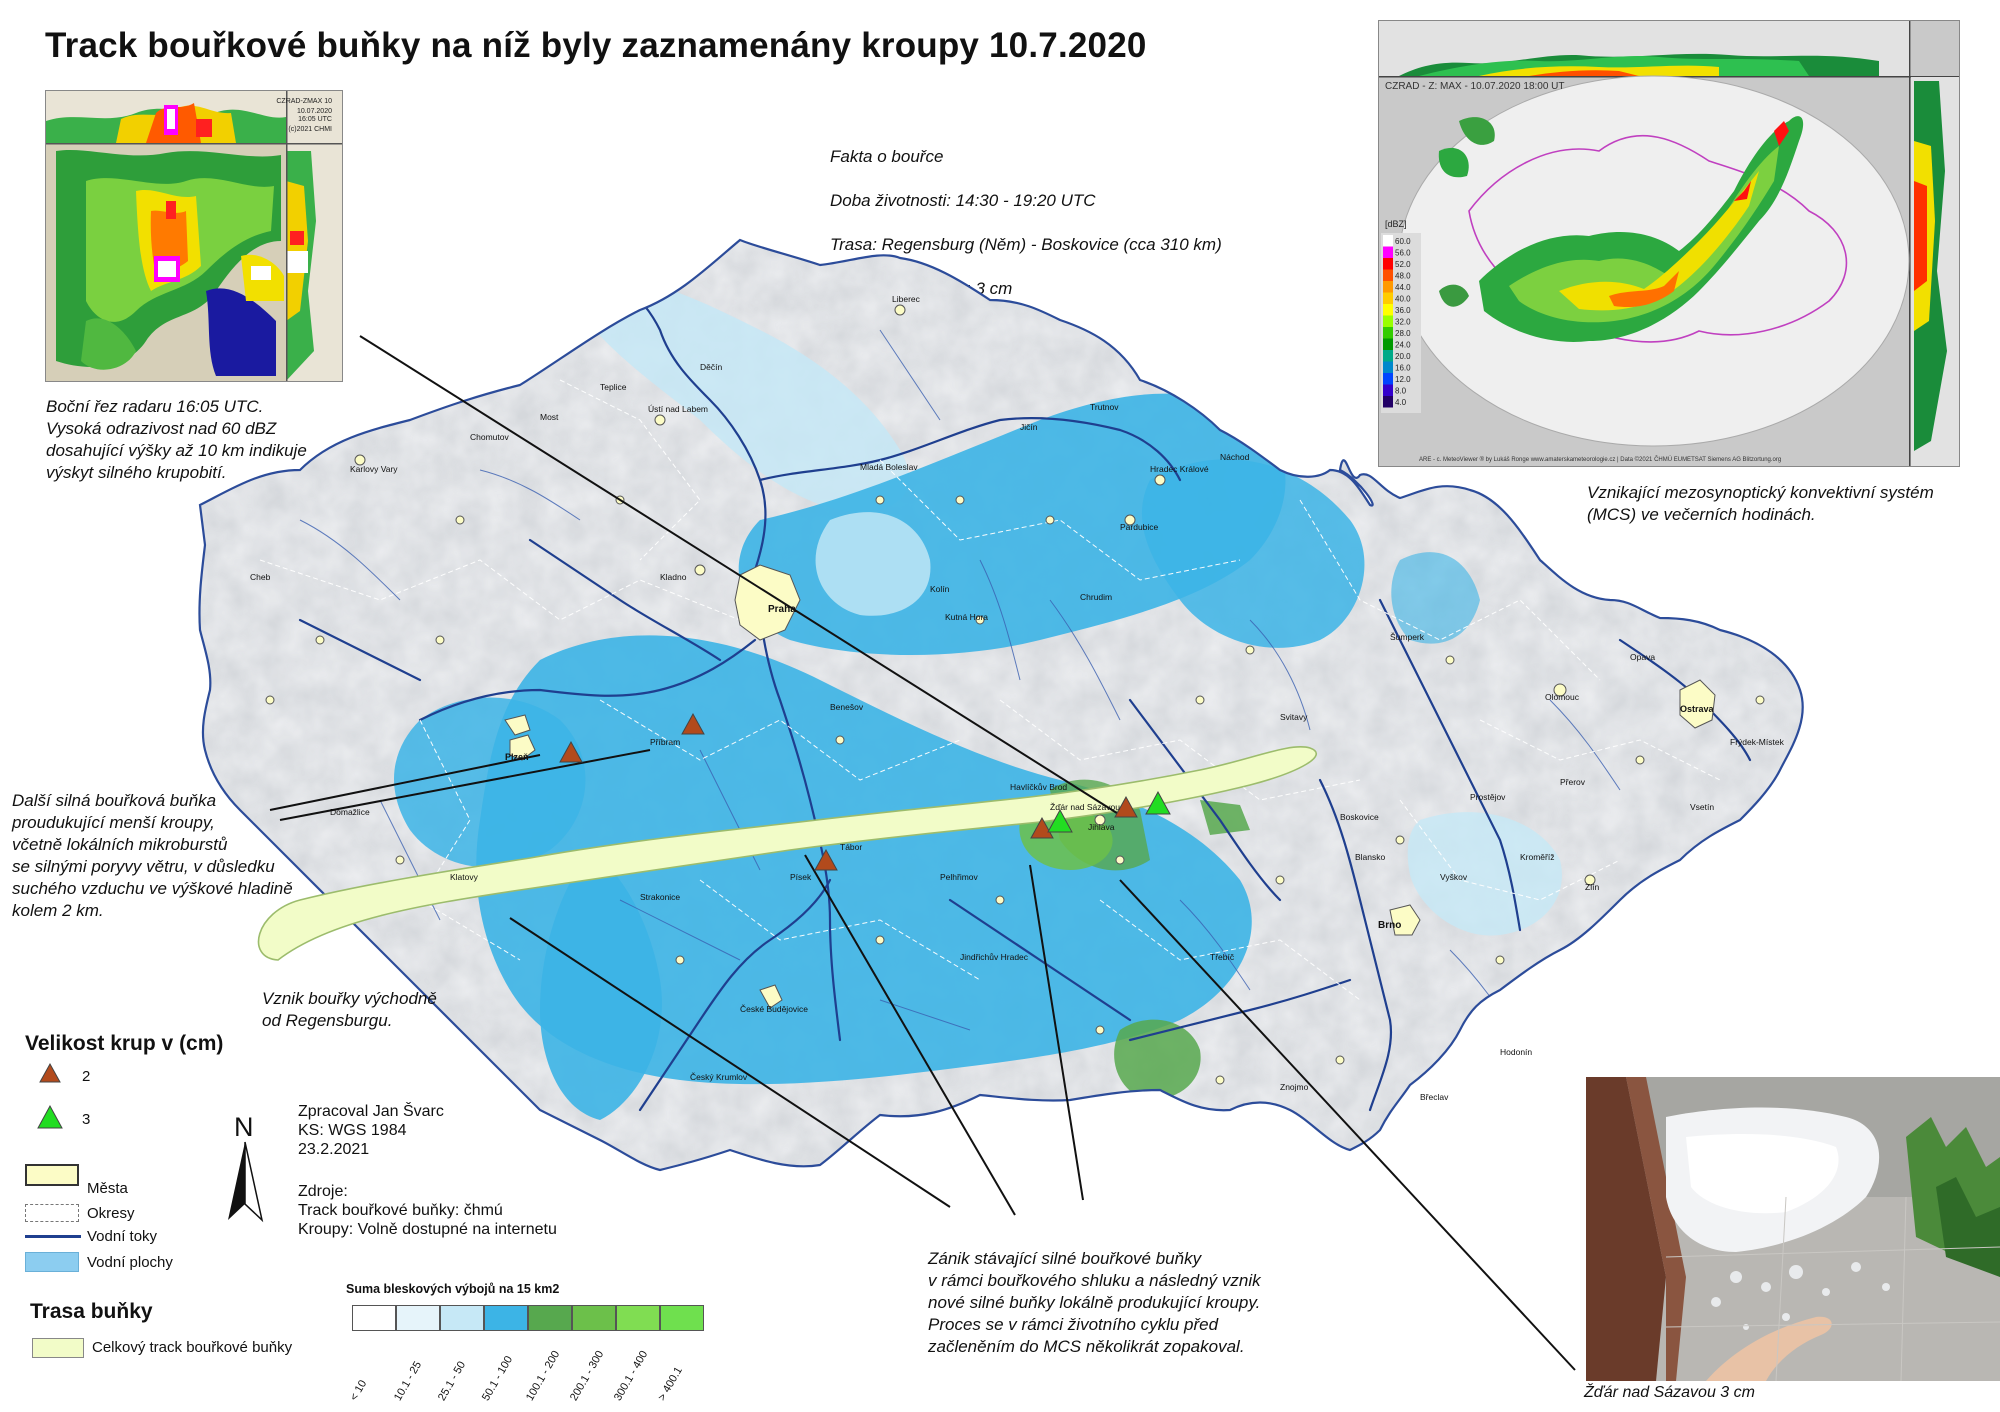 This screenshot has width=2000, height=1412. I want to click on city-label-kladno: Kladno, so click(673, 577).